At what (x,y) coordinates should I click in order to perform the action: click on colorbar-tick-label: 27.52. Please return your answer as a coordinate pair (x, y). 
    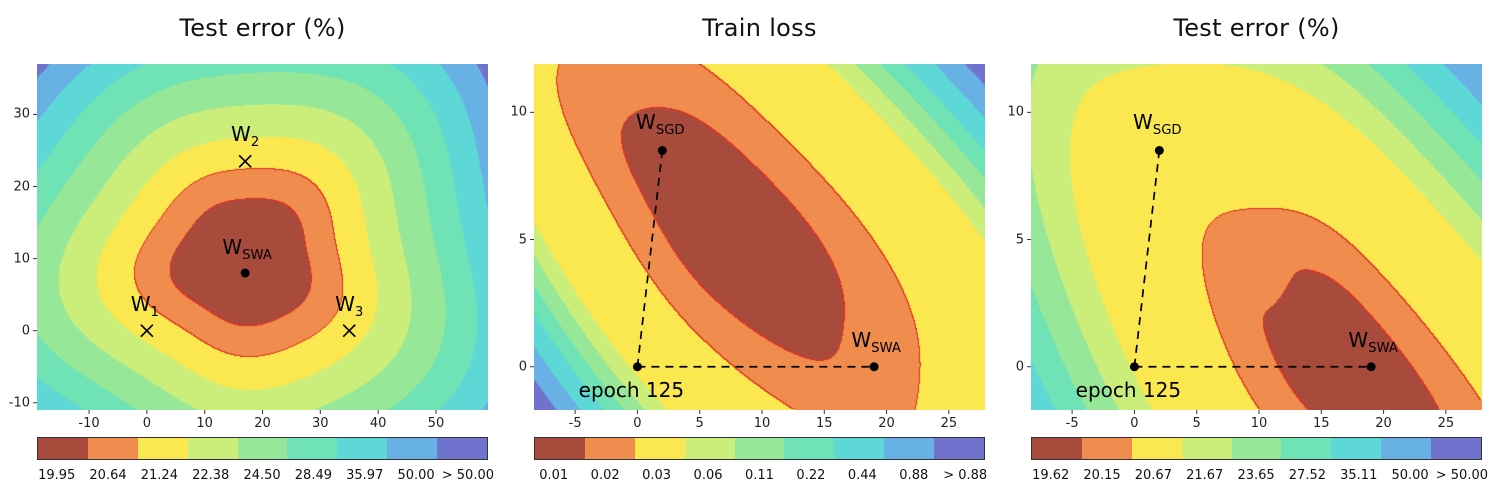
    Looking at the image, I should click on (1307, 475).